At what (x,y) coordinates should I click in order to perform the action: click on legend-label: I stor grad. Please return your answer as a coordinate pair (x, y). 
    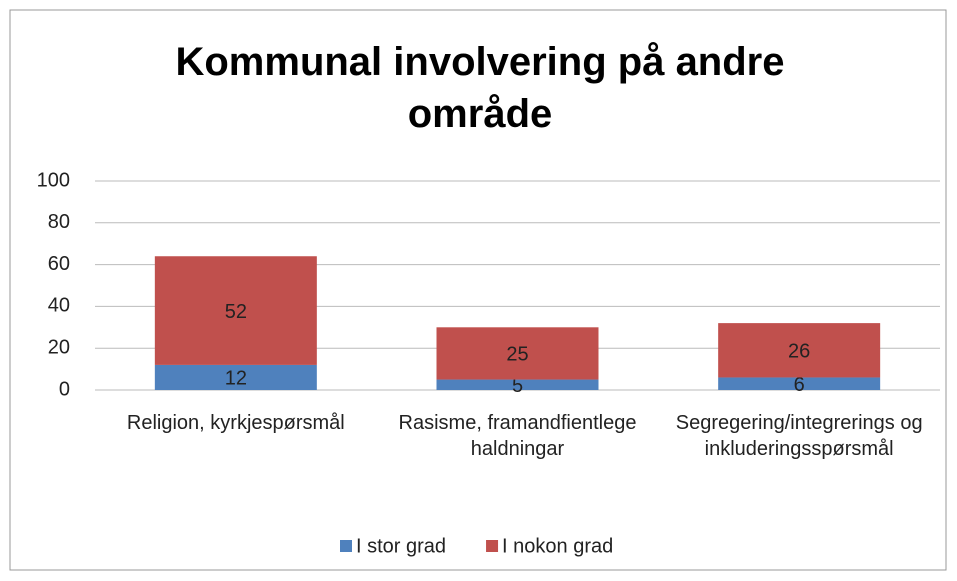
    Looking at the image, I should click on (401, 546).